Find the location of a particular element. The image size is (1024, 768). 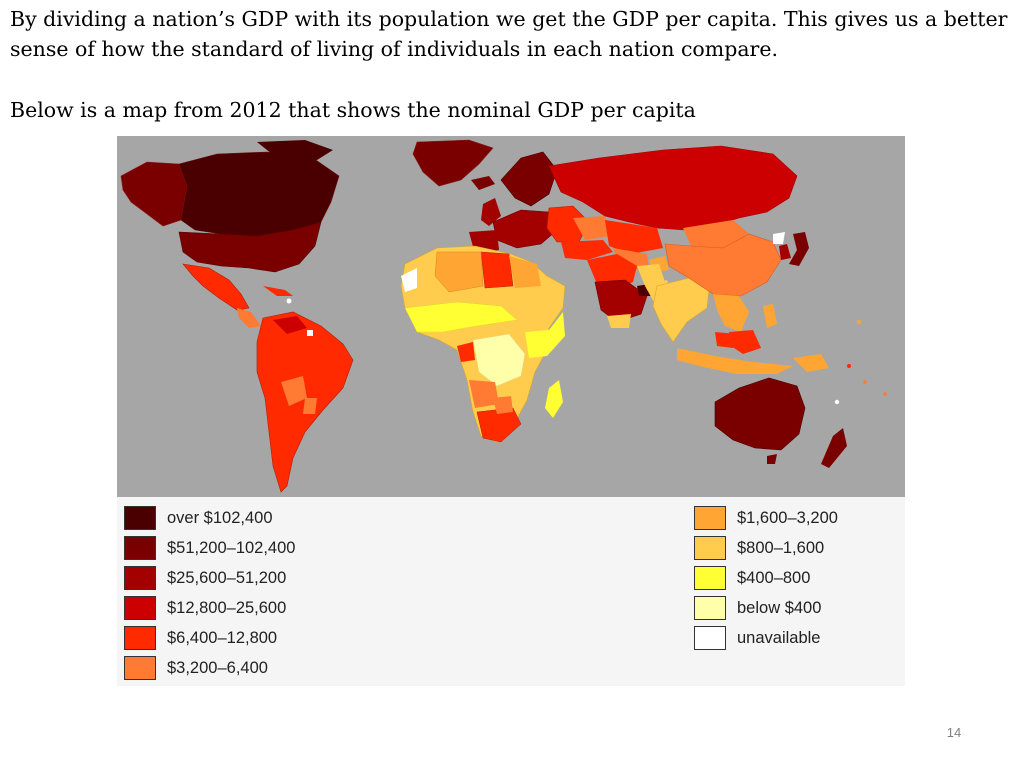

region-india is located at coordinates (681, 310).